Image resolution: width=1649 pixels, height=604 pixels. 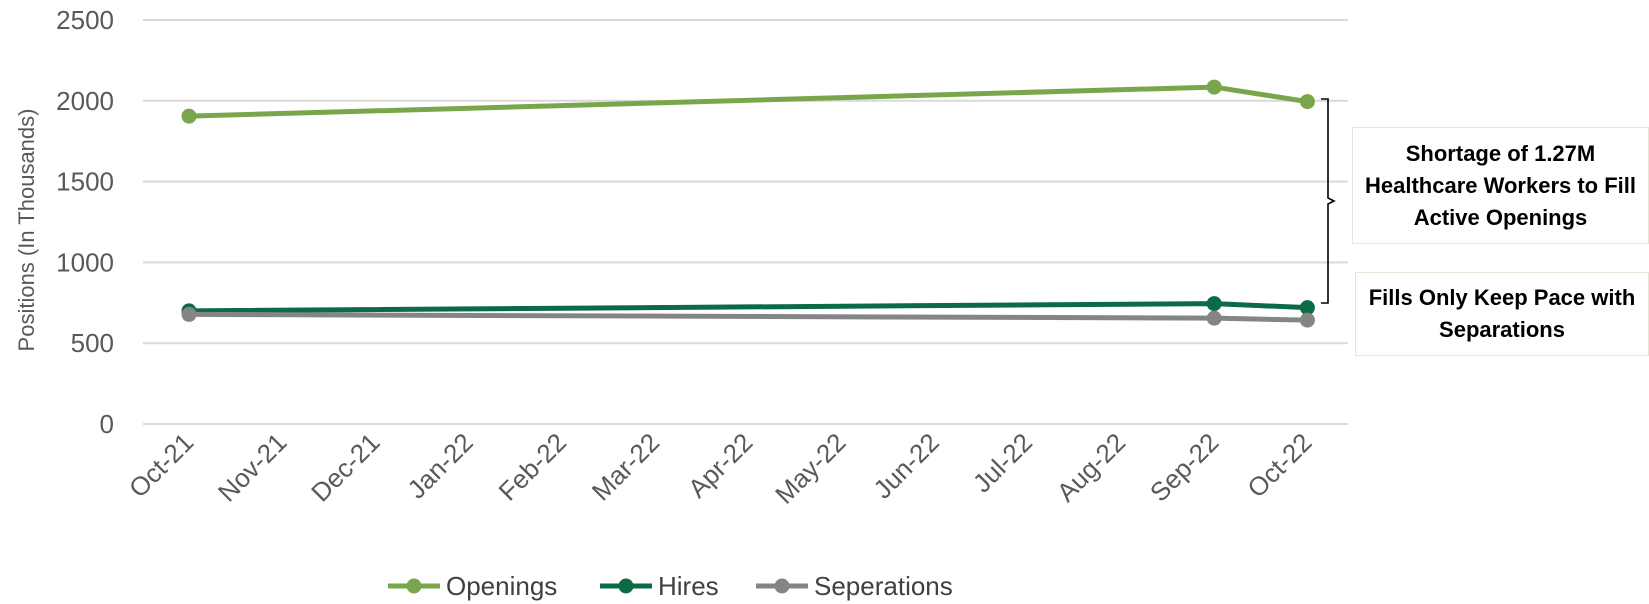 I want to click on legend-marker-seperations, so click(x=782, y=586).